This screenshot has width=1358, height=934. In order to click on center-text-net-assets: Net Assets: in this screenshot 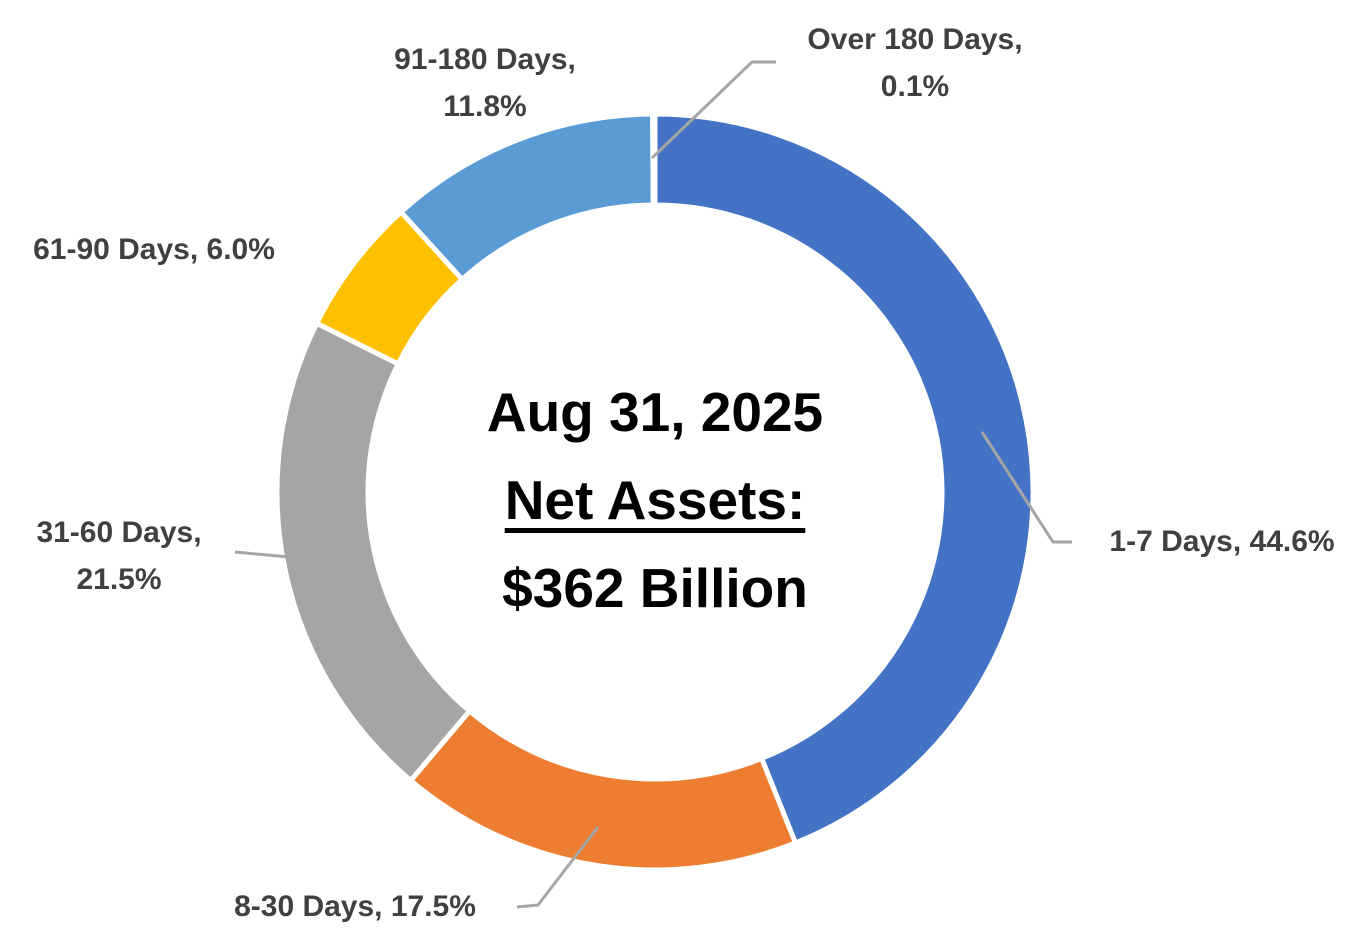, I will do `click(655, 500)`.